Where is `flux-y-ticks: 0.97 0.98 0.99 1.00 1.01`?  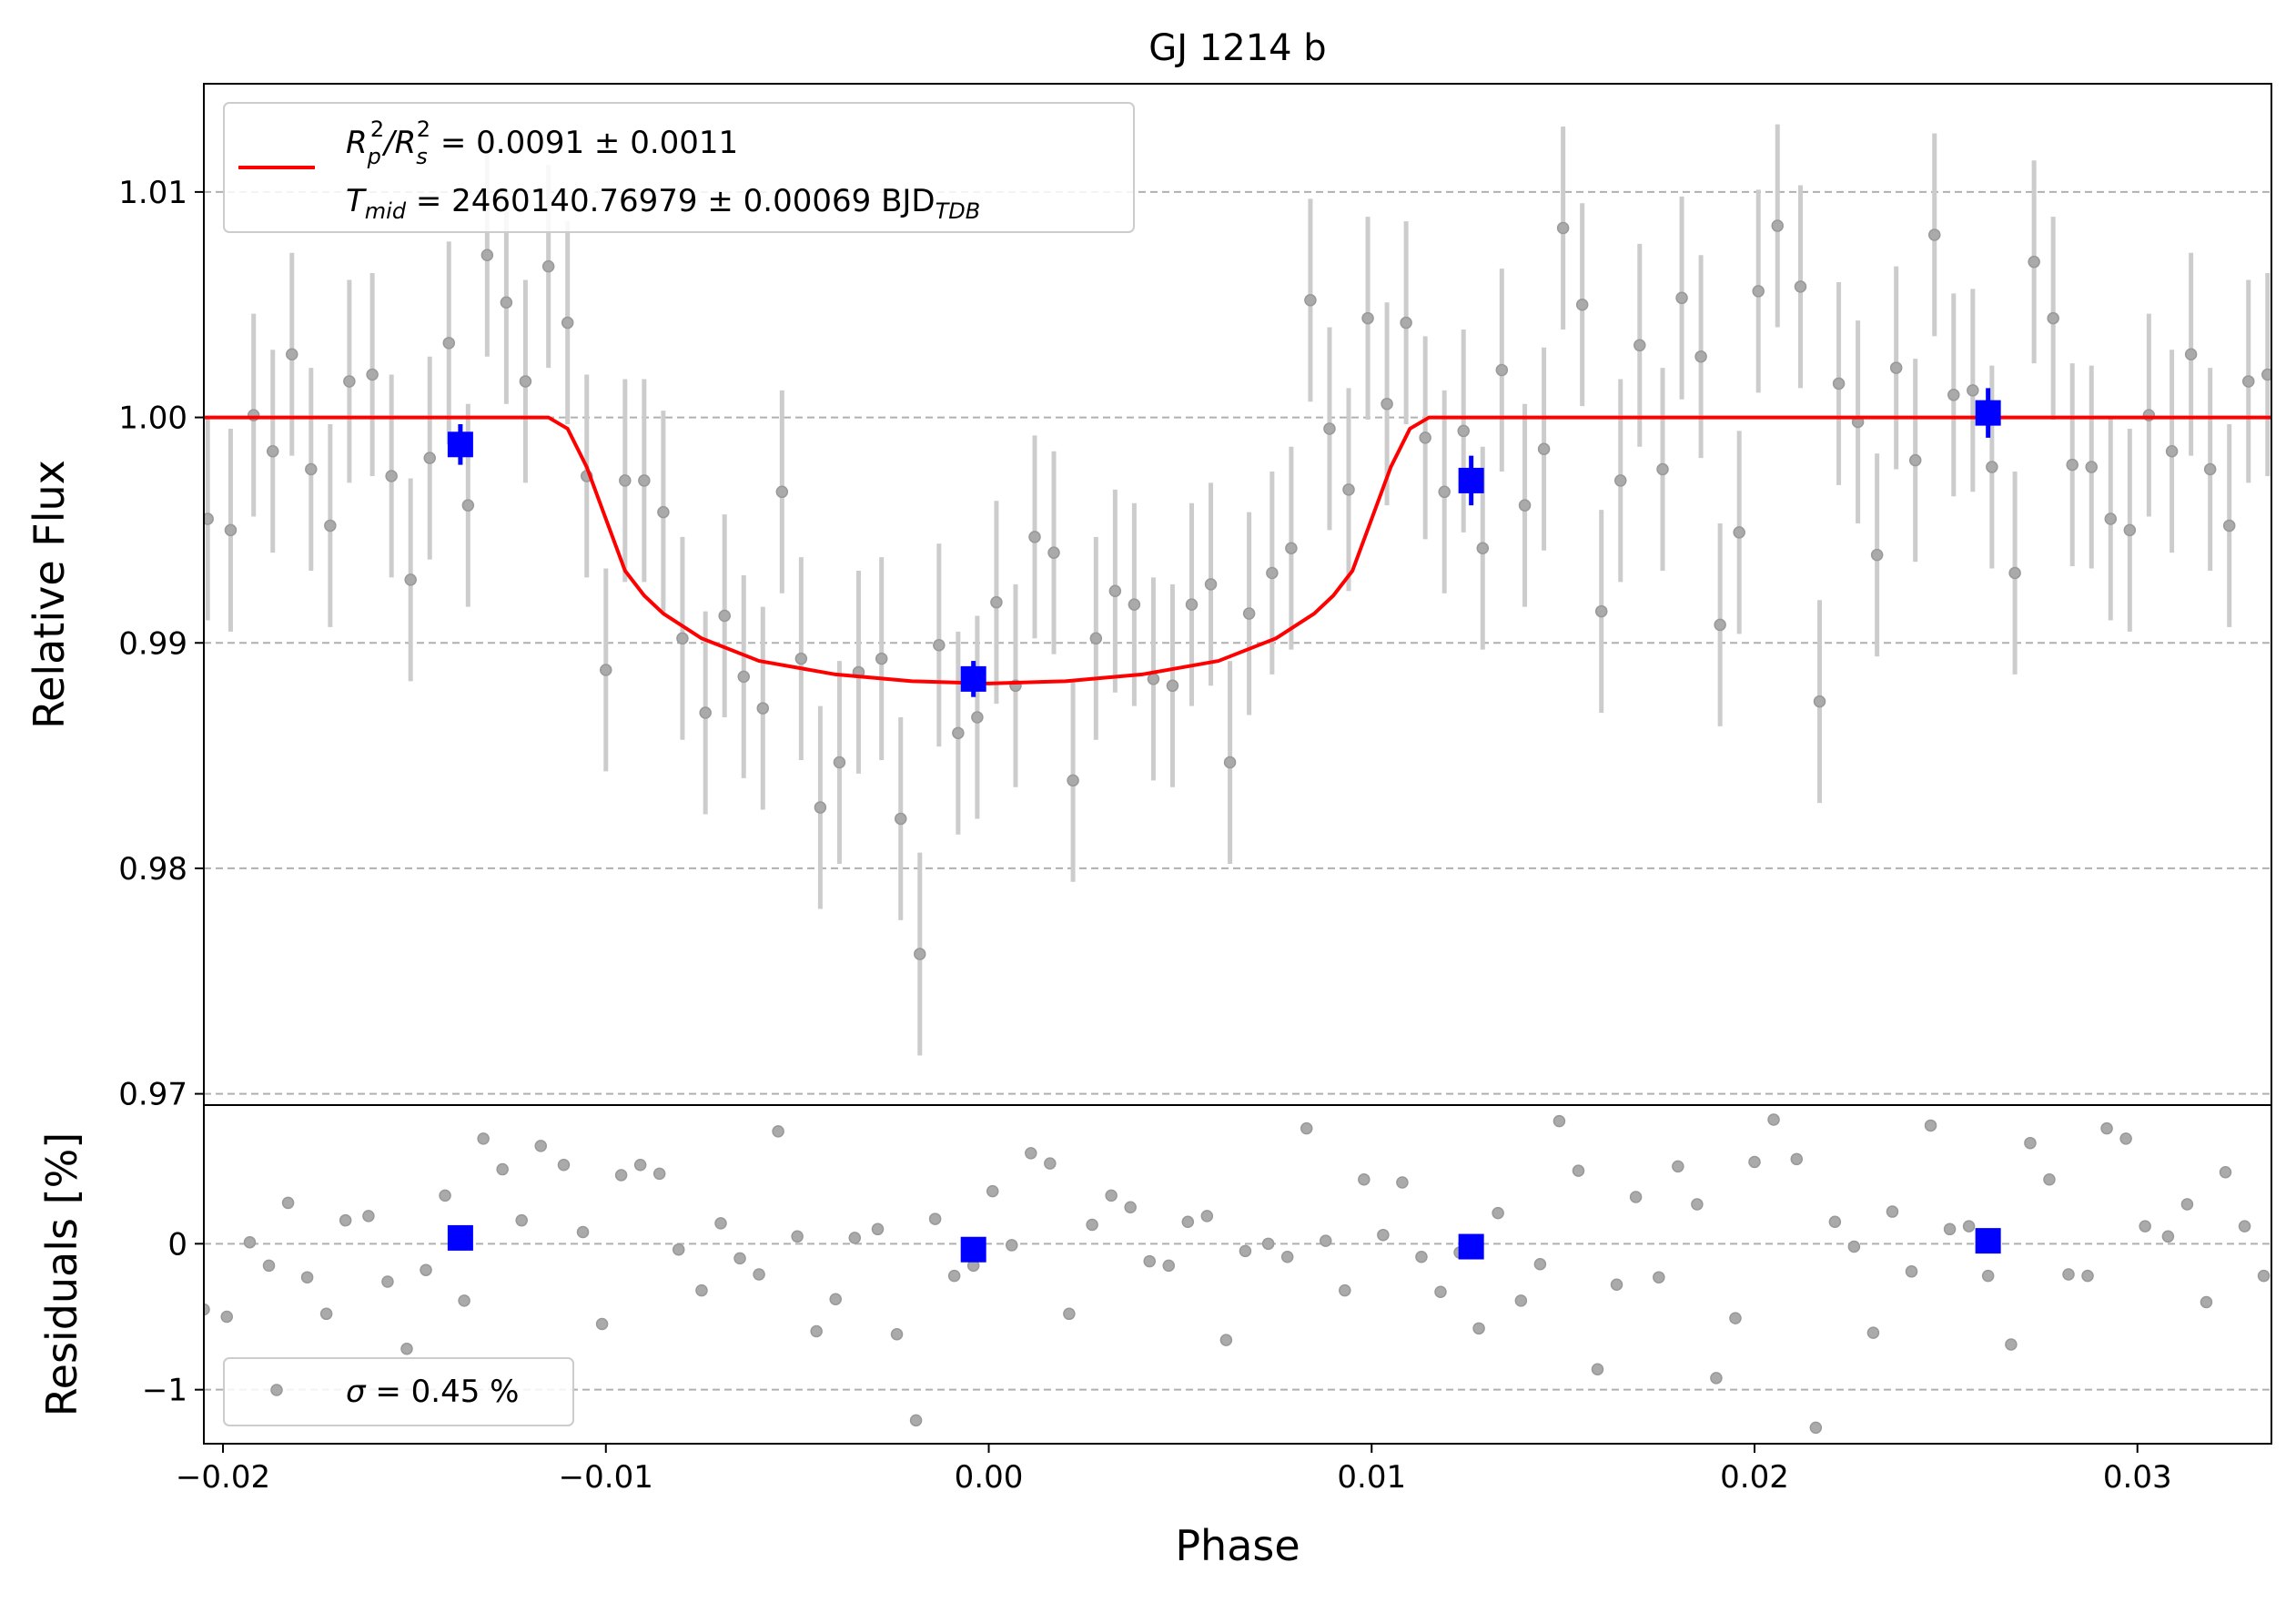
flux-y-ticks: 0.97 0.98 0.99 1.00 1.01 is located at coordinates (161, 644).